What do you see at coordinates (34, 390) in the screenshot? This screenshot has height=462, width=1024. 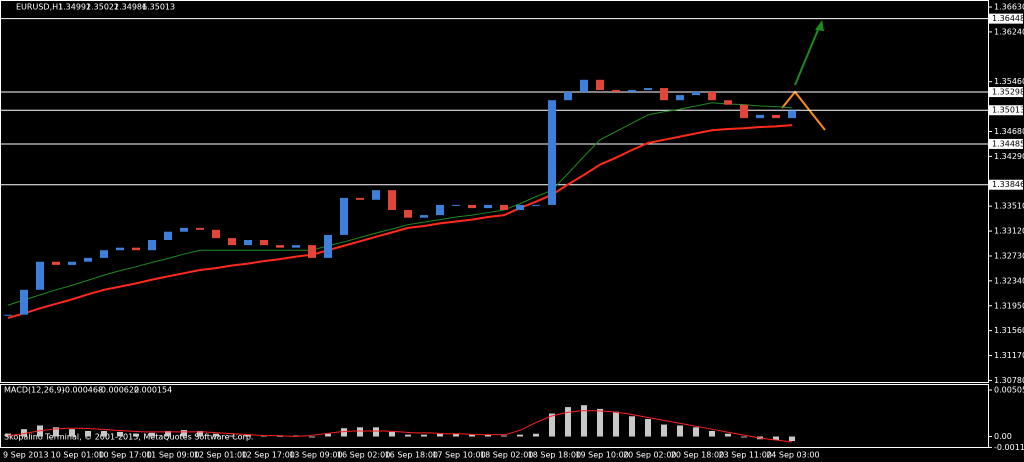 I see `macd-title: MACD(12,26,9)` at bounding box center [34, 390].